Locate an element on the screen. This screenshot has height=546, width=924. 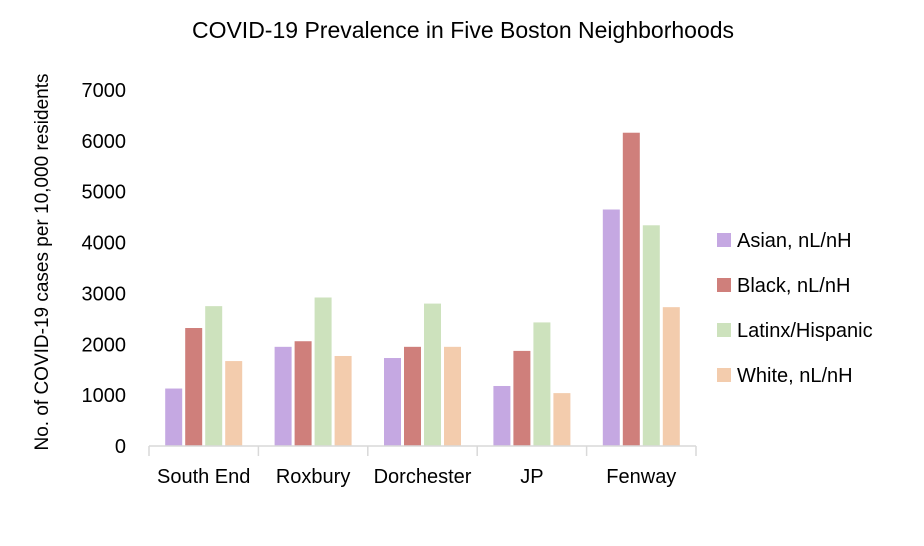
y-tick-label: 0 is located at coordinates (120, 447).